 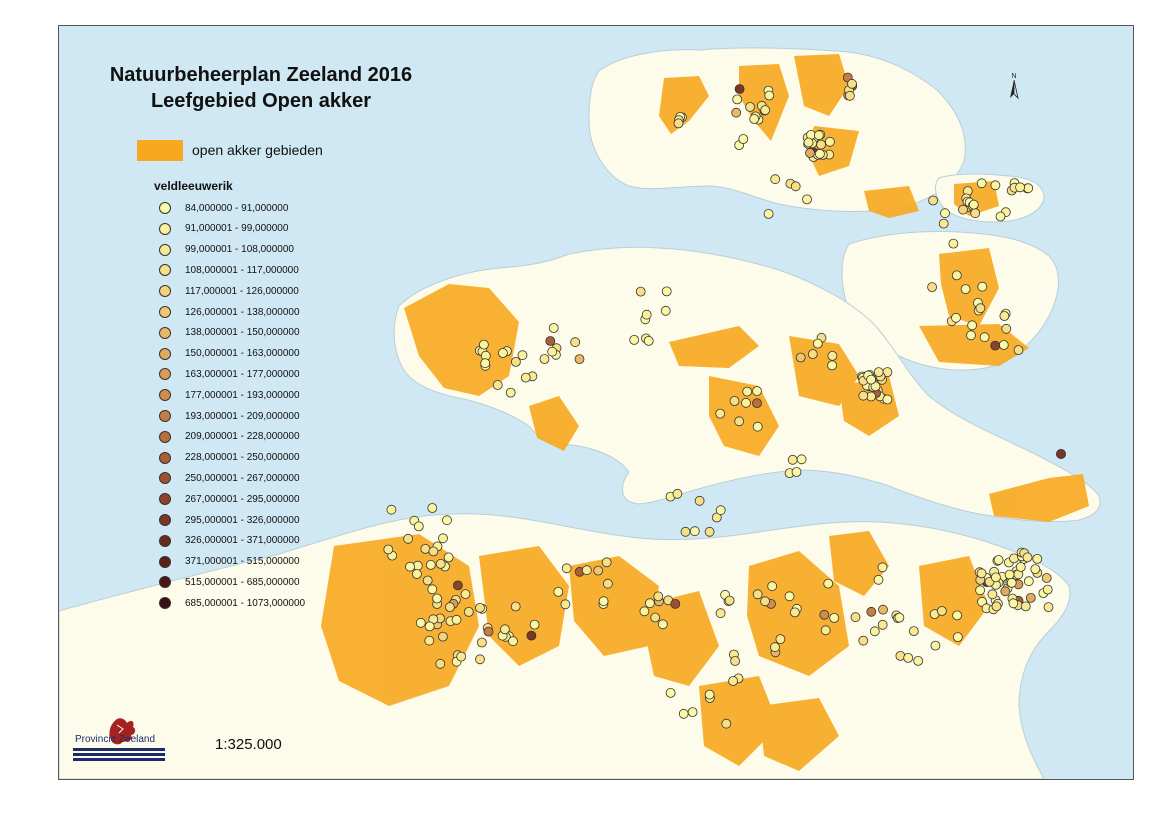 What do you see at coordinates (229, 541) in the screenshot?
I see `legend-class-row: 326,000001 - 371,000000` at bounding box center [229, 541].